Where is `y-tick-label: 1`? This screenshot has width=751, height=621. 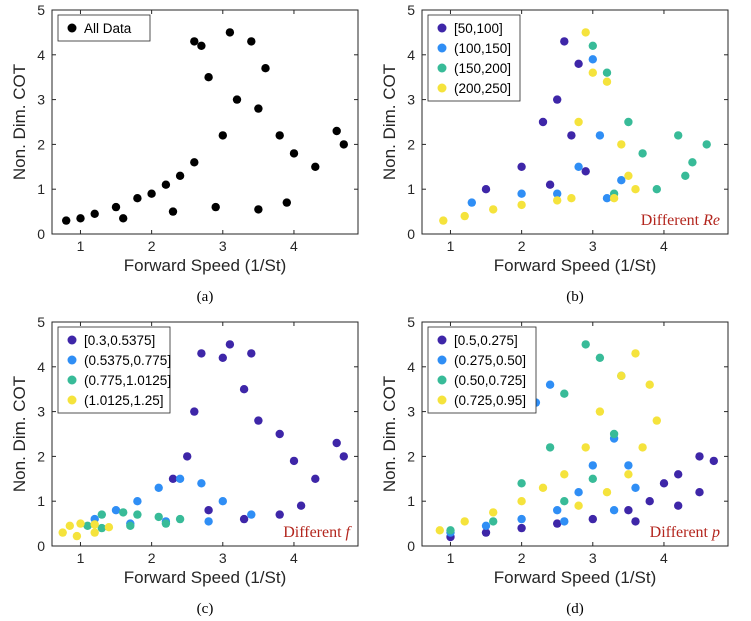
y-tick-label: 1 is located at coordinates (411, 189).